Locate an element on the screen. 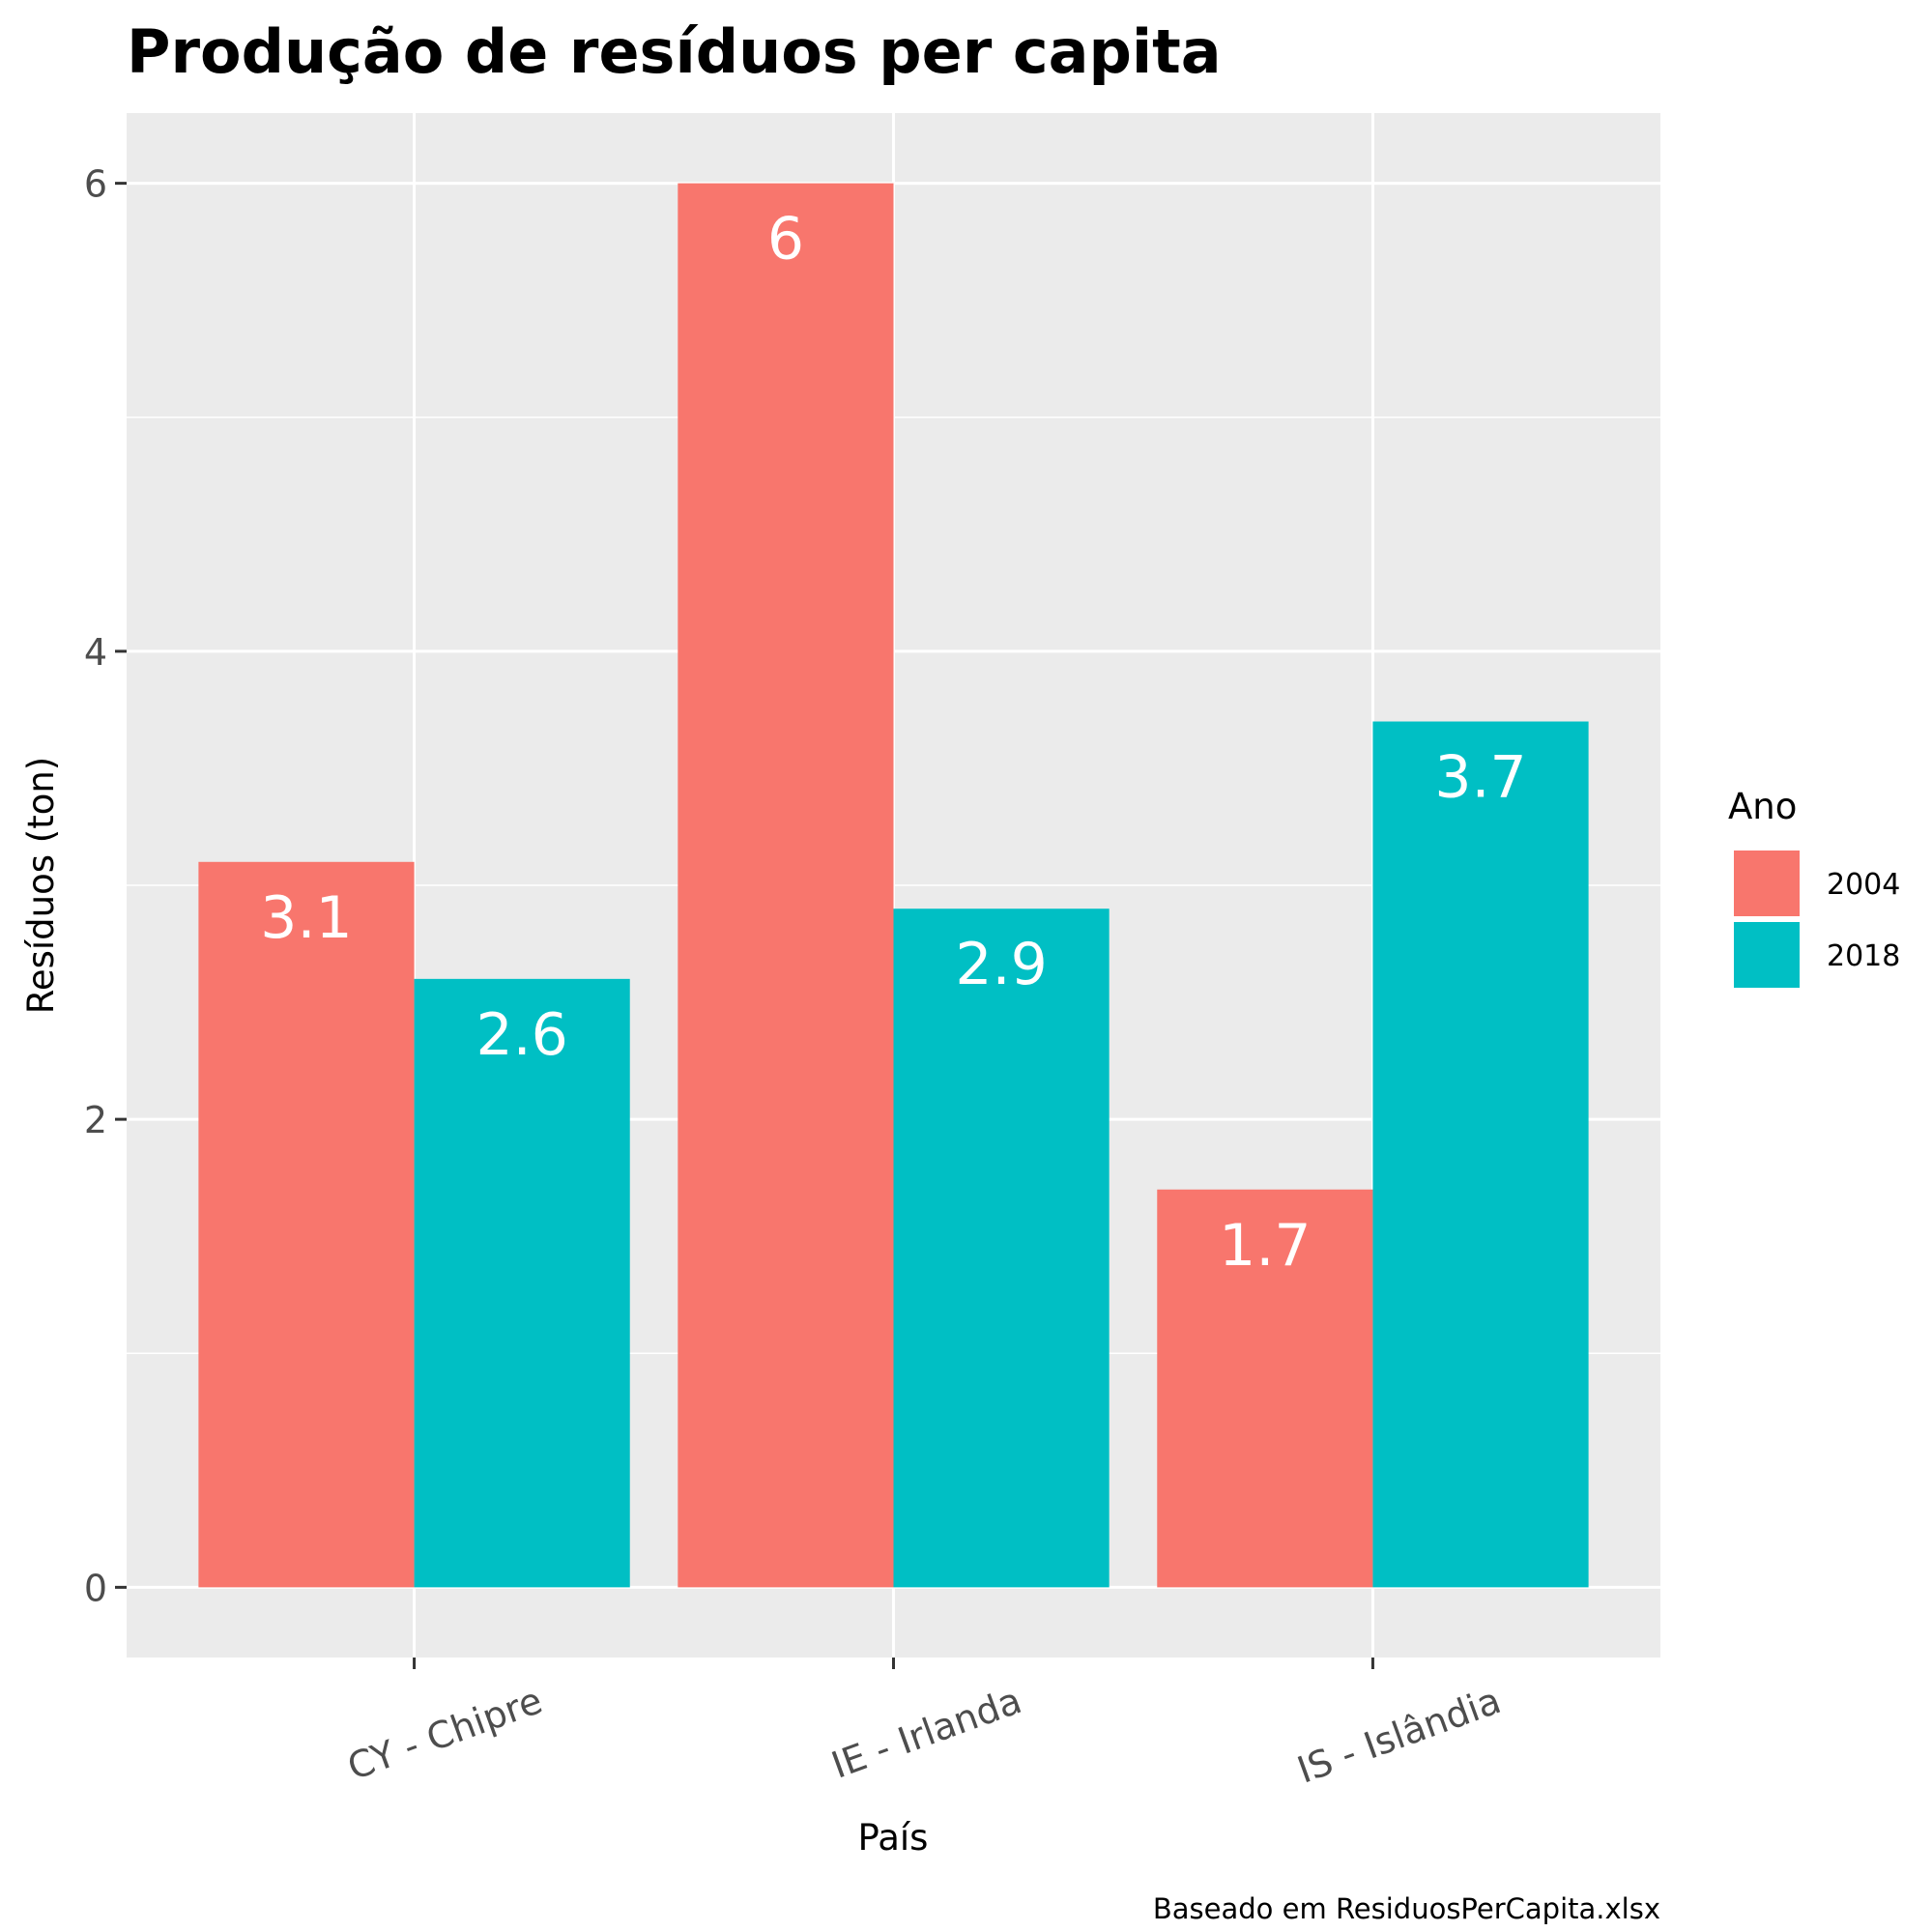  y-axis: 0 2 4 6 is located at coordinates (105, 886).